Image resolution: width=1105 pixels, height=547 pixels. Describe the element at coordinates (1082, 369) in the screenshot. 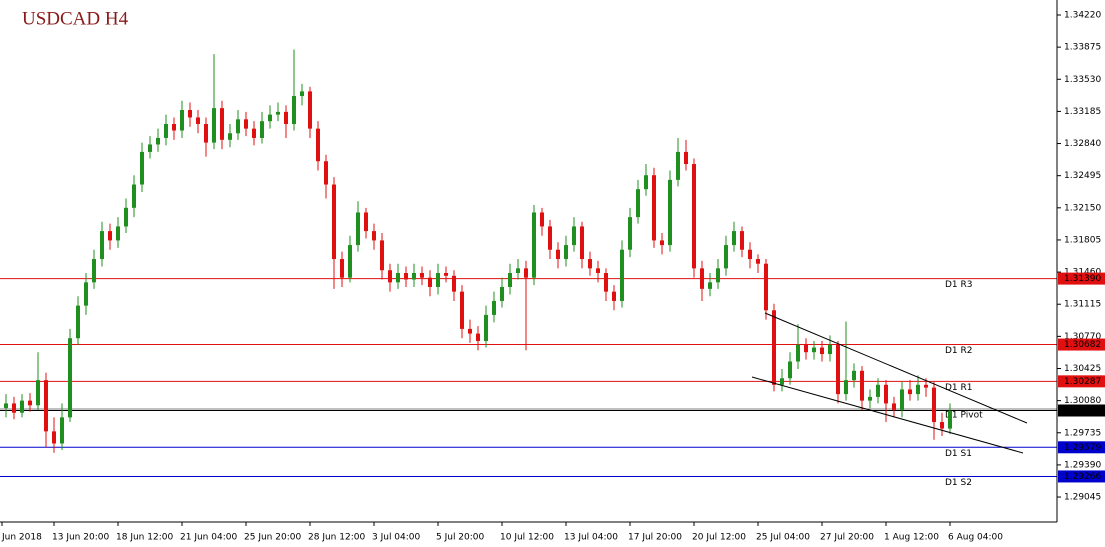

I see `y-tick-label: 1.30425` at that location.